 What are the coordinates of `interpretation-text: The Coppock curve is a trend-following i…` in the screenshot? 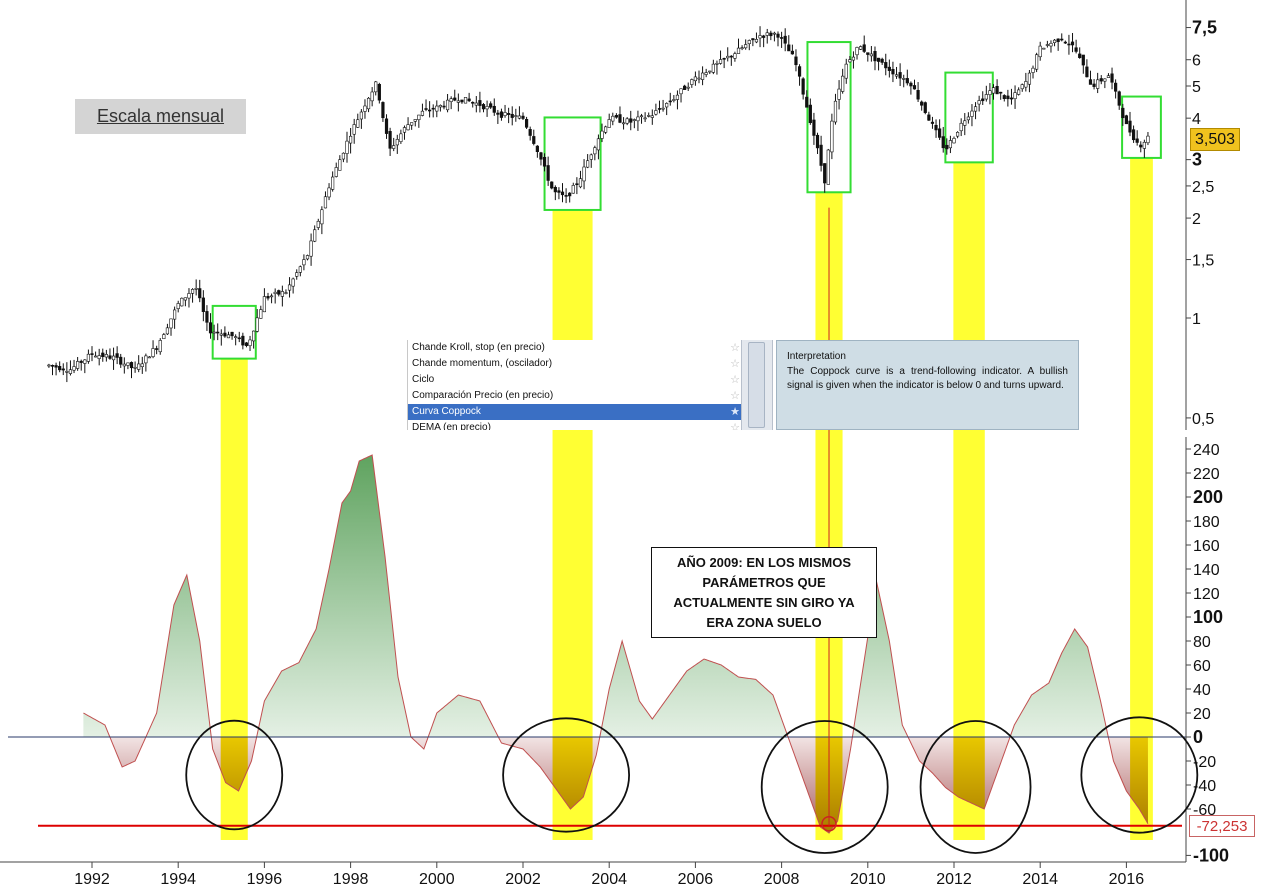 It's located at (927, 378).